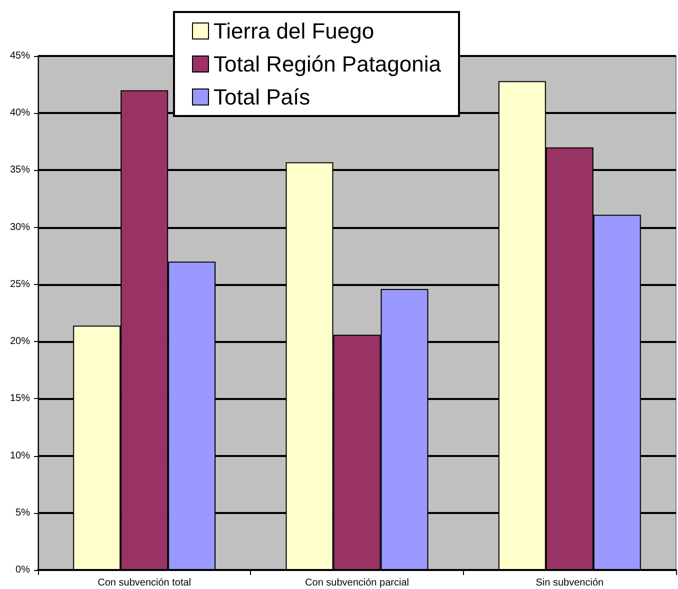  I want to click on y-tick-label: 45%, so click(20, 56).